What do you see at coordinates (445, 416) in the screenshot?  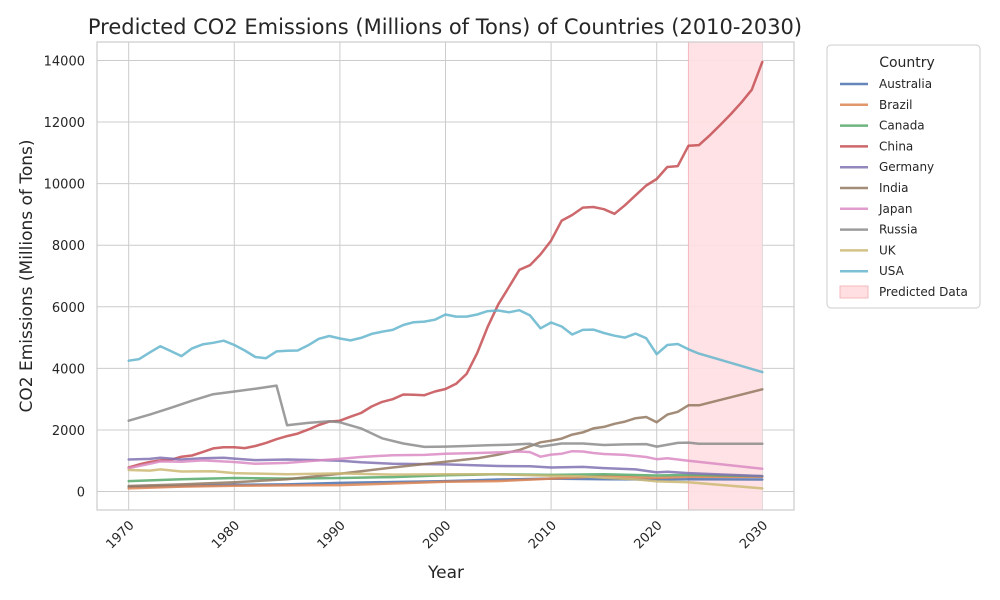 I see `series-line-russia` at bounding box center [445, 416].